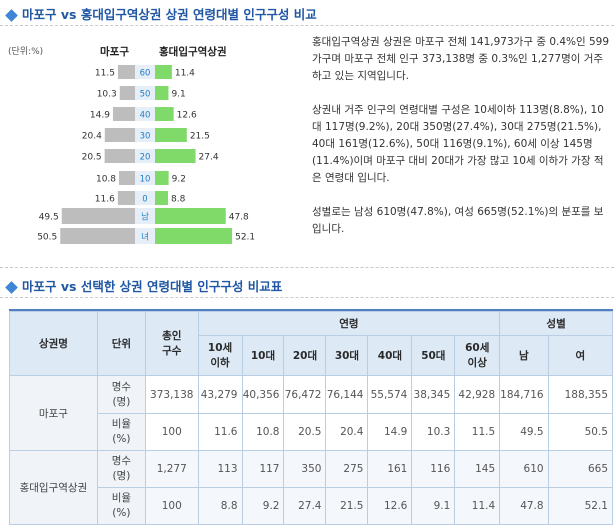 Image resolution: width=614 pixels, height=532 pixels. I want to click on table-cell: 188,355, so click(580, 394).